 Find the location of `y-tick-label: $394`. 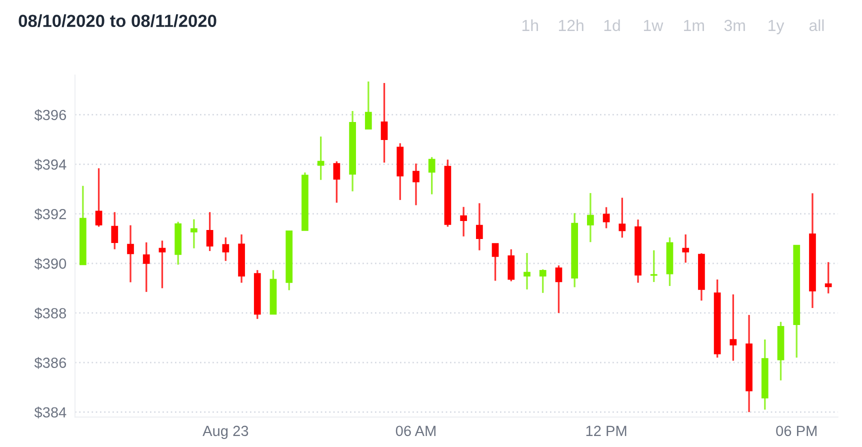

y-tick-label: $394 is located at coordinates (50, 164).